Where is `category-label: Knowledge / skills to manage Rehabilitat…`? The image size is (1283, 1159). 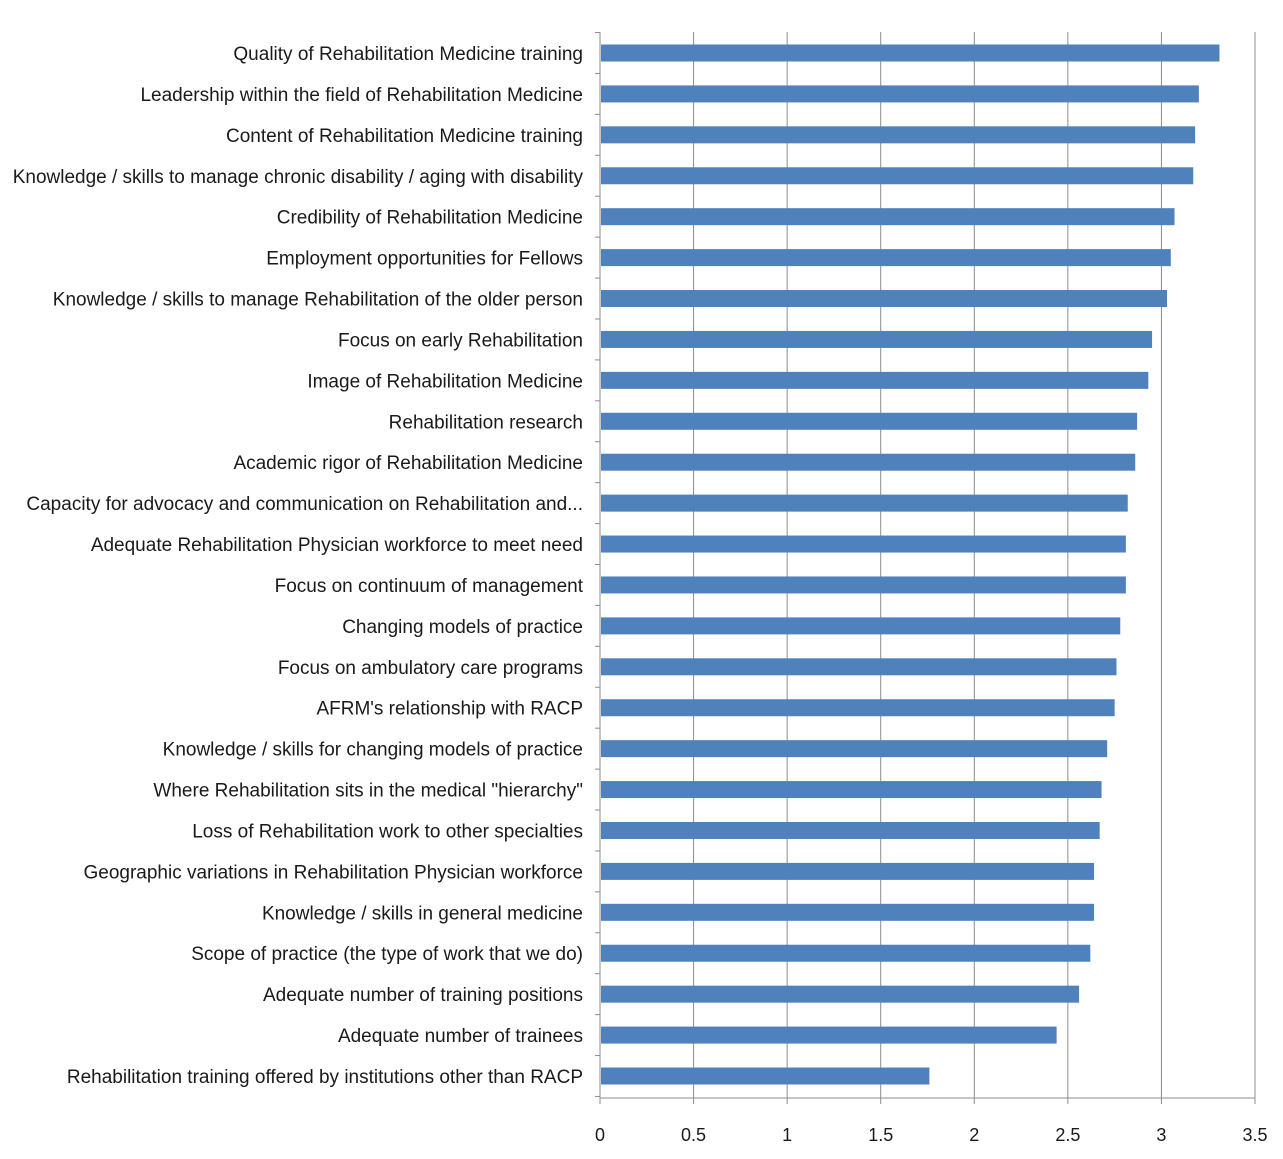
category-label: Knowledge / skills to manage Rehabilitat… is located at coordinates (318, 300).